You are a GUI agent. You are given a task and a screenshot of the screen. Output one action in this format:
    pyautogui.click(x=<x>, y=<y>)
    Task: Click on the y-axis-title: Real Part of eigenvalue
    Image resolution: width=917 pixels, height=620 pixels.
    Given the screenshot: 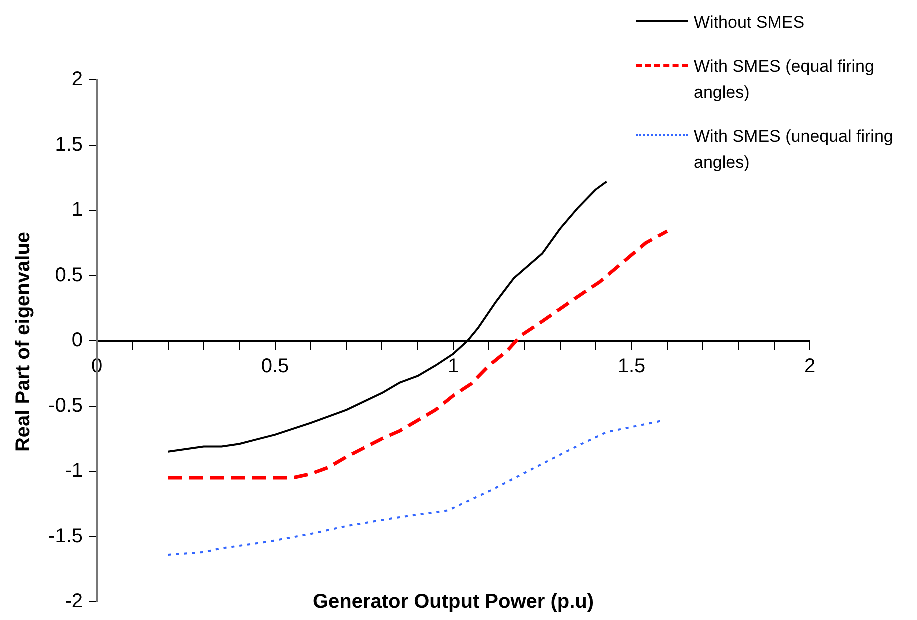 What is the action you would take?
    pyautogui.click(x=24, y=342)
    